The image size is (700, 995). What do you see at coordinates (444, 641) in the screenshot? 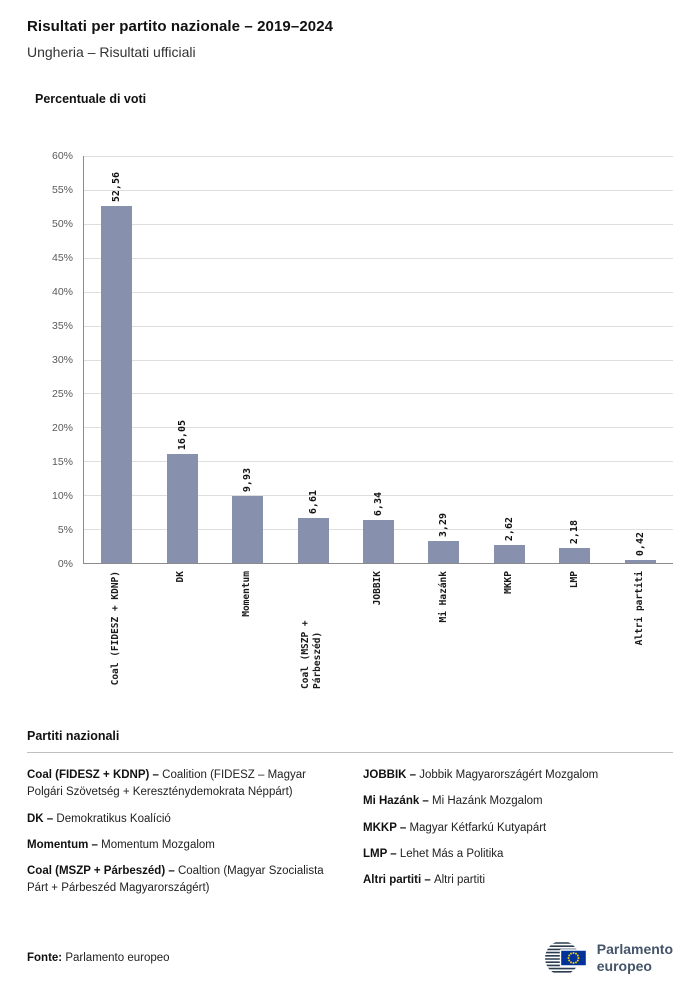
I see `x-label-cell: Mi Hazánk` at bounding box center [444, 641].